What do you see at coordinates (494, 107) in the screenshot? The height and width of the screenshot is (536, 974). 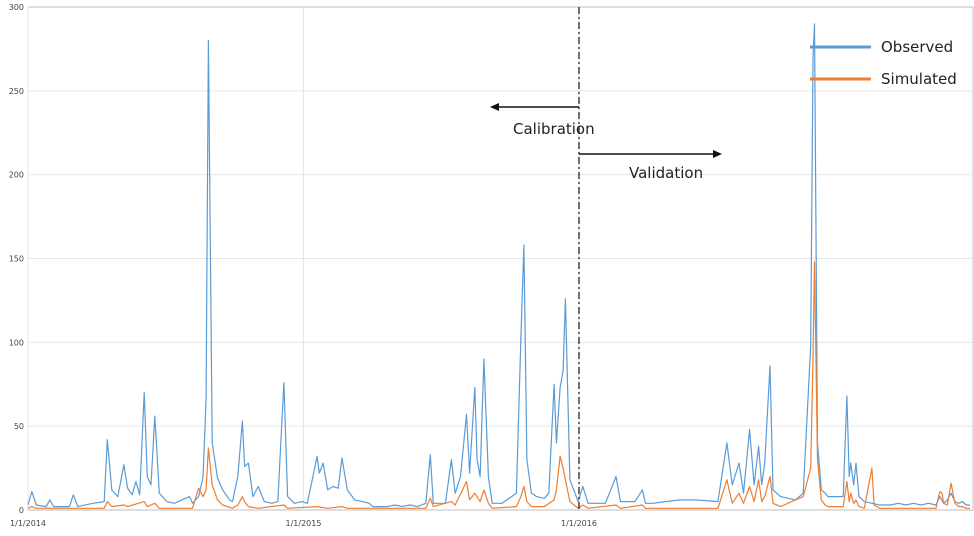 I see `calibration-arrow-head` at bounding box center [494, 107].